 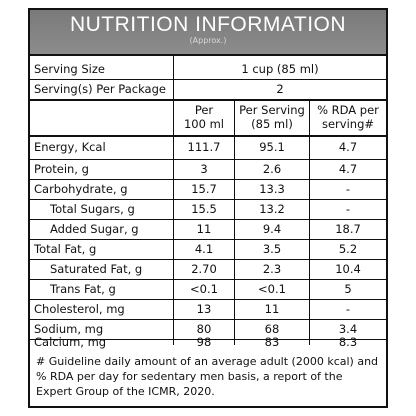 I want to click on rda-value: 5.2, so click(x=348, y=249).